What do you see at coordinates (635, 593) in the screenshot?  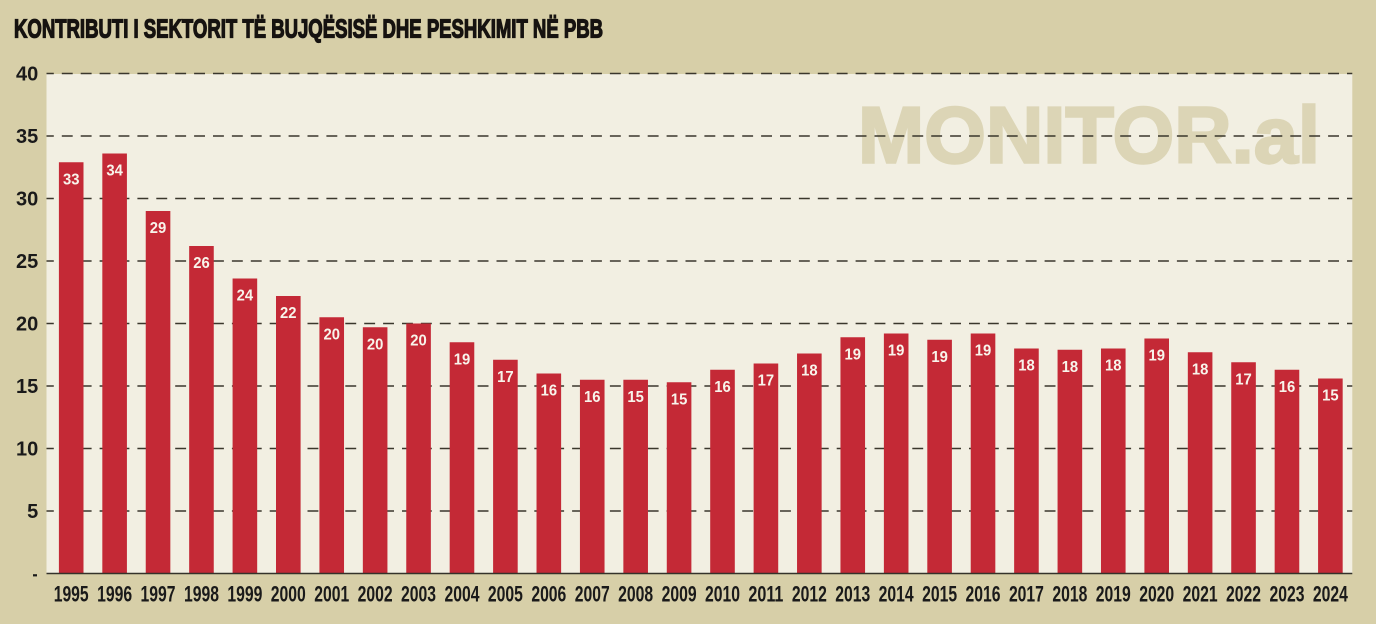 I see `svg-text: 2008` at bounding box center [635, 593].